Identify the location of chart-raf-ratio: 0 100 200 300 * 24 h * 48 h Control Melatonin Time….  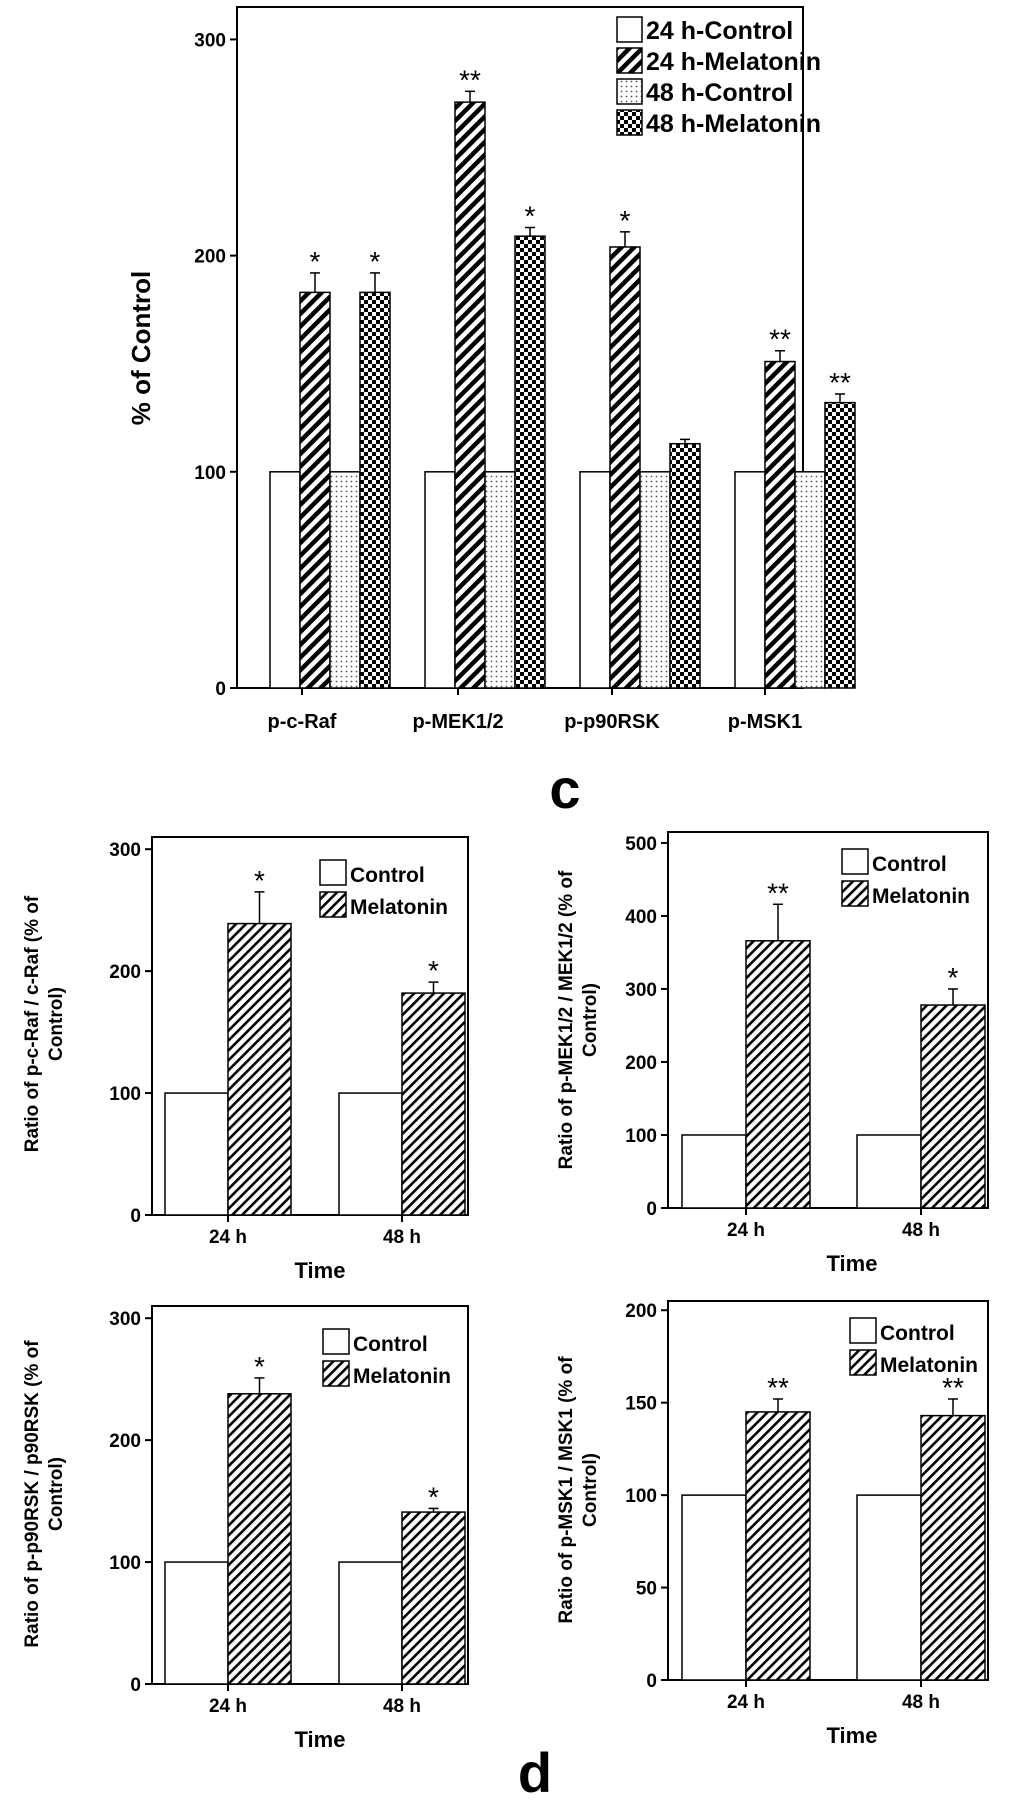
(245, 1059).